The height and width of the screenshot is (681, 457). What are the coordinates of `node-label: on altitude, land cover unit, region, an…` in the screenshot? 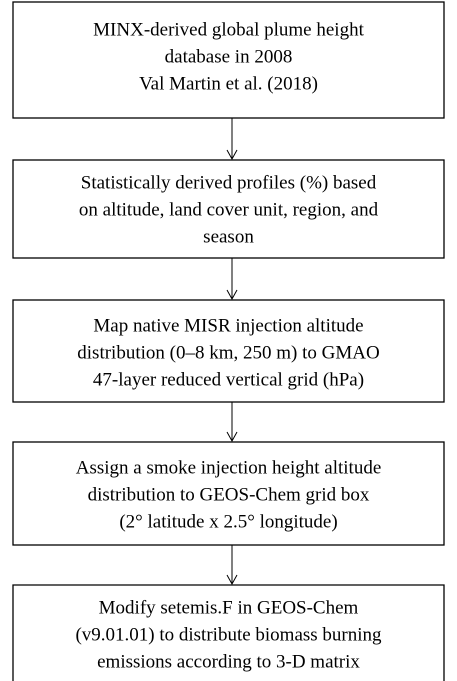 It's located at (229, 209).